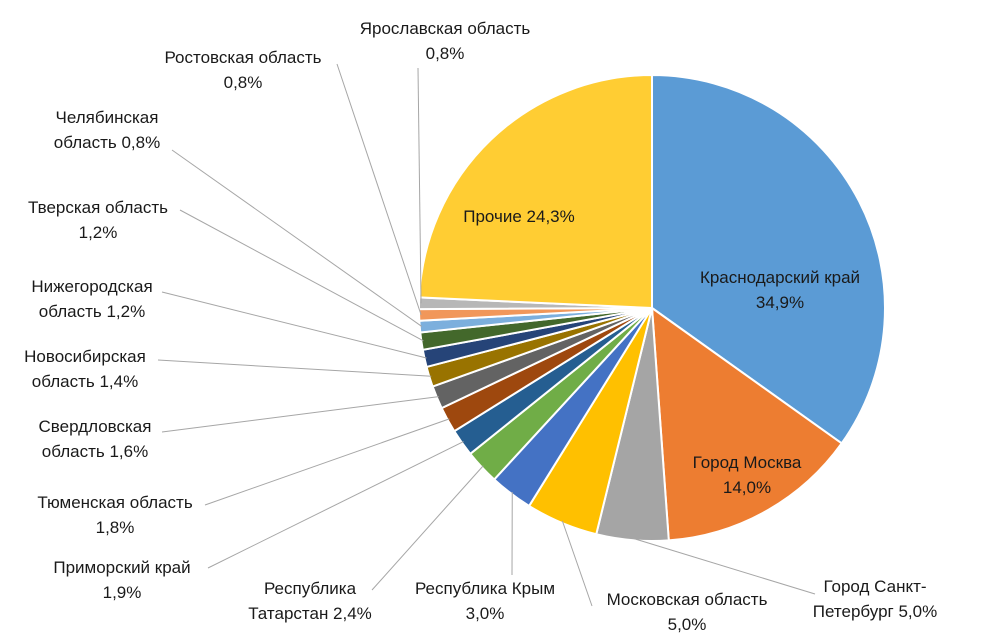  I want to click on data-label-line: Республика Крым, so click(485, 588).